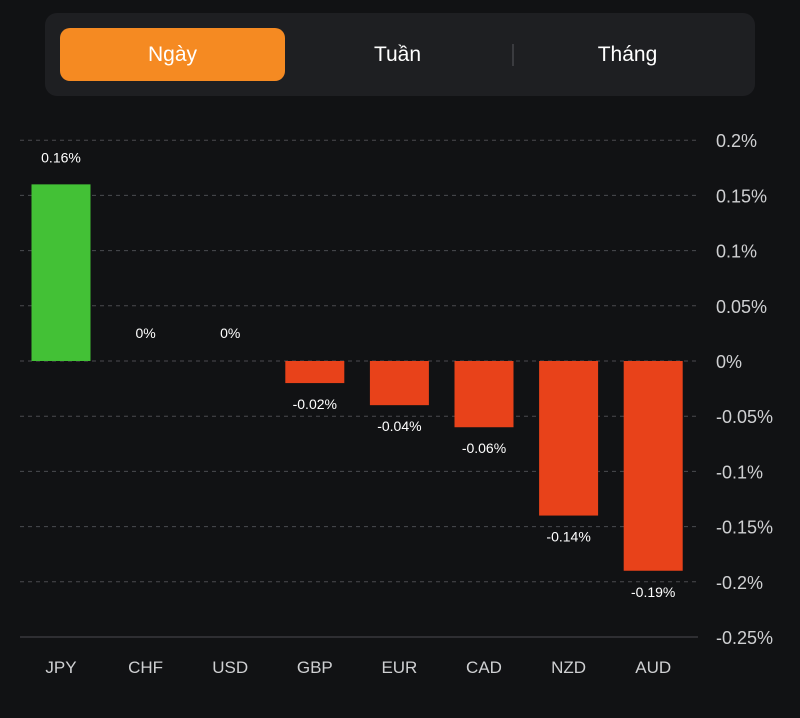  I want to click on x-tick-label: GBP, so click(315, 667).